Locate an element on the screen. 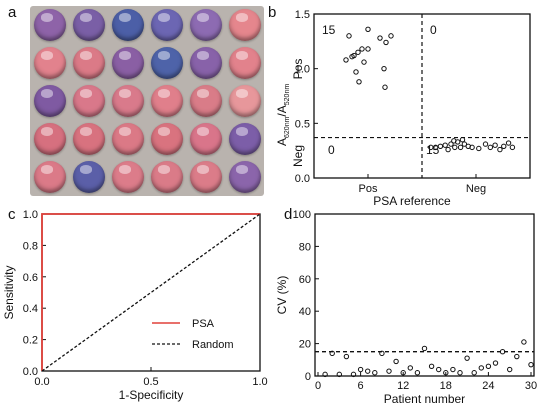 The image size is (543, 412). x-tick-label: 24 is located at coordinates (488, 386).